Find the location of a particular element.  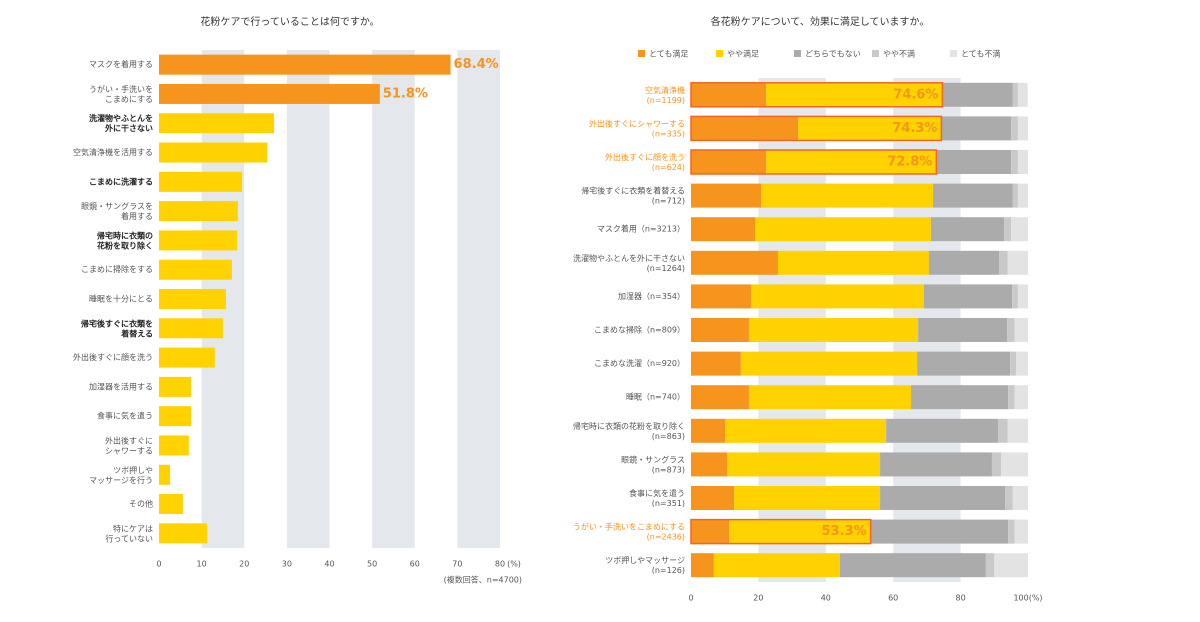

x-tick-label: 20 is located at coordinates (758, 598).